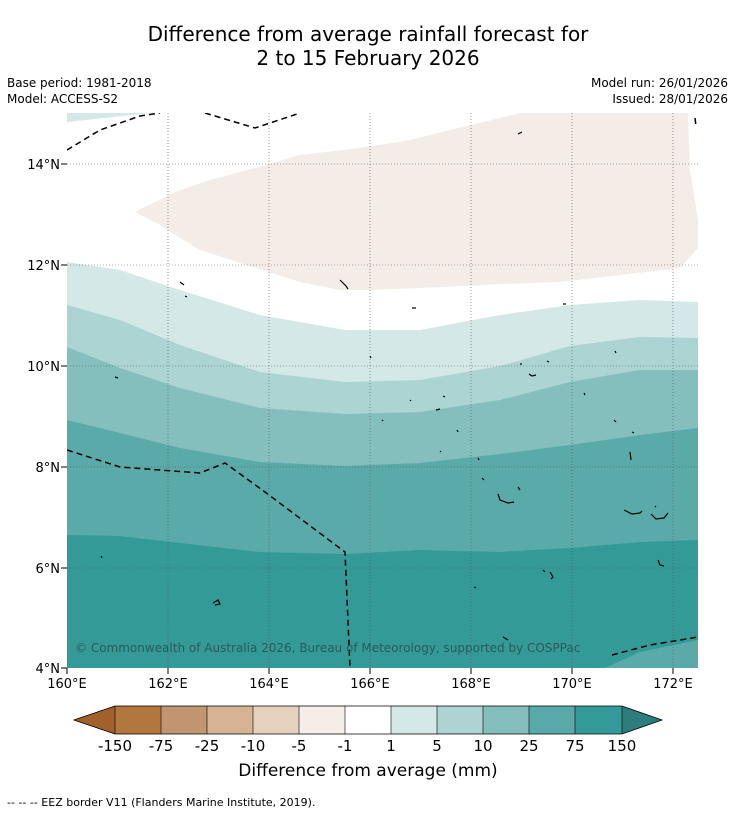  What do you see at coordinates (368, 771) in the screenshot?
I see `colorbar-title: Difference from average (mm)` at bounding box center [368, 771].